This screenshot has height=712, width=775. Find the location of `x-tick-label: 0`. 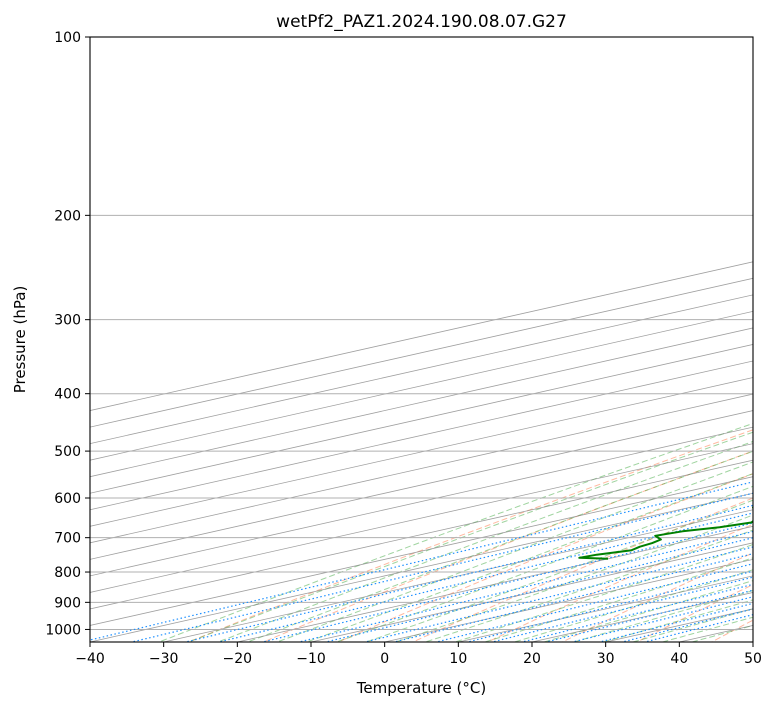

x-tick-label: 0 is located at coordinates (384, 659).